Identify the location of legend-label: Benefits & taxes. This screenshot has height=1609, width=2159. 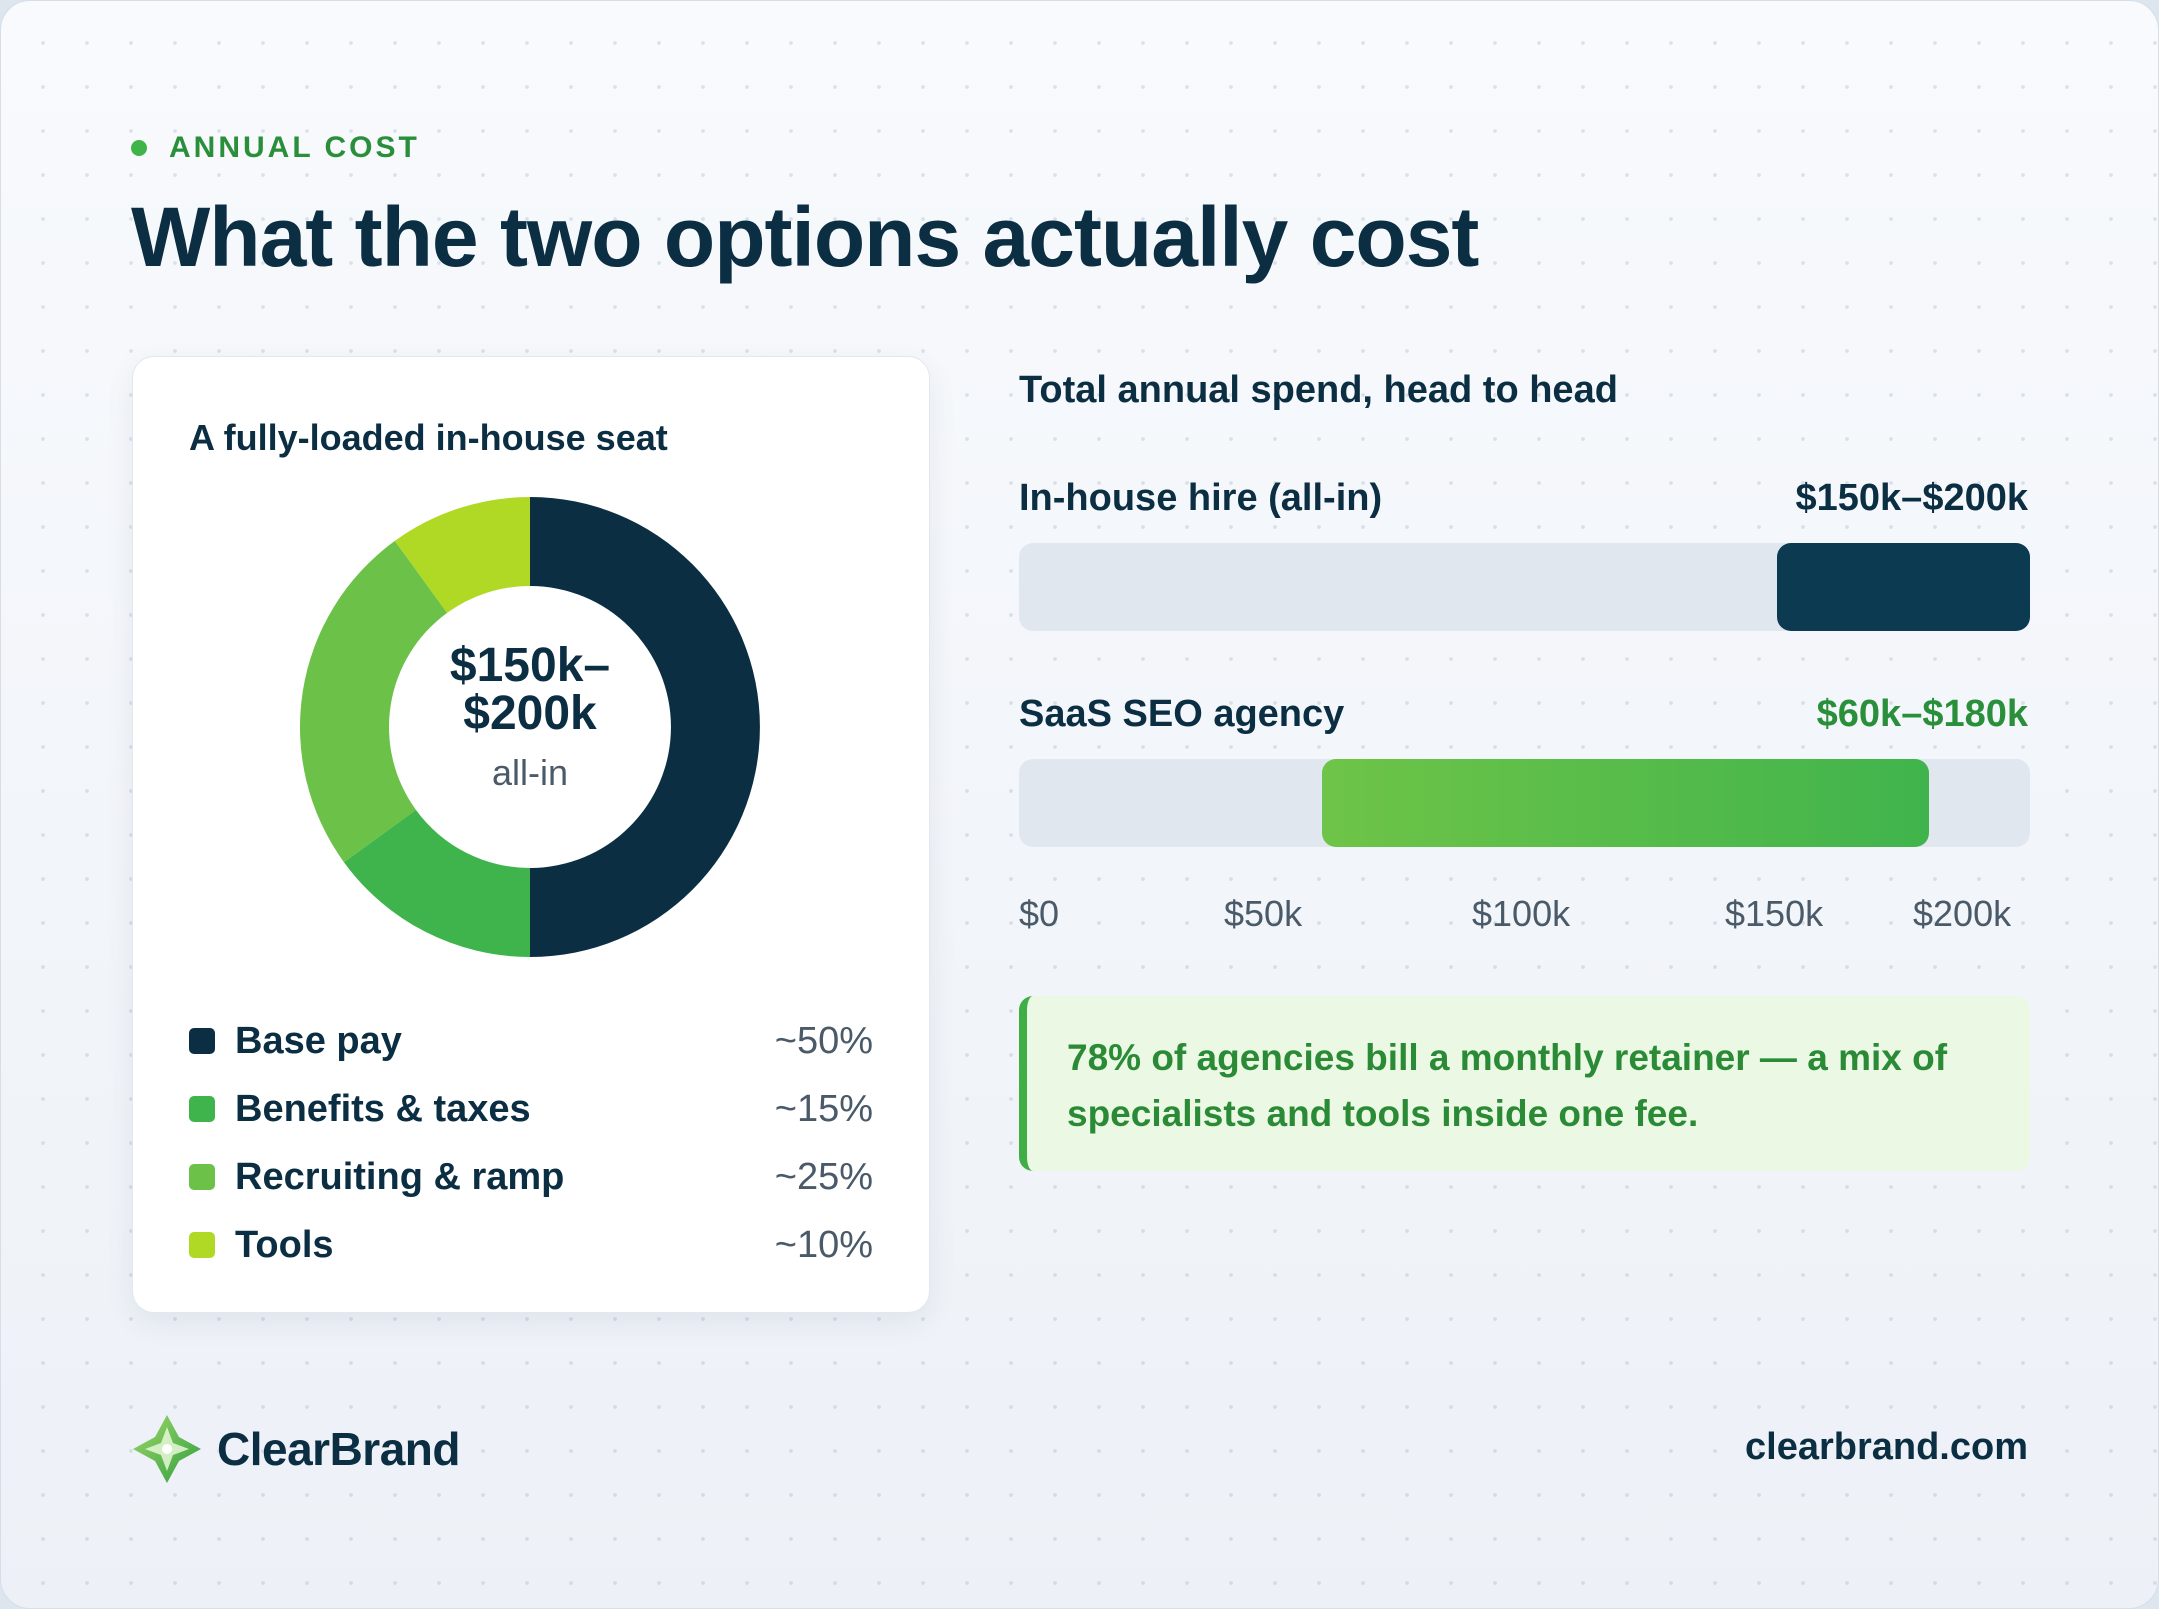
(383, 1108).